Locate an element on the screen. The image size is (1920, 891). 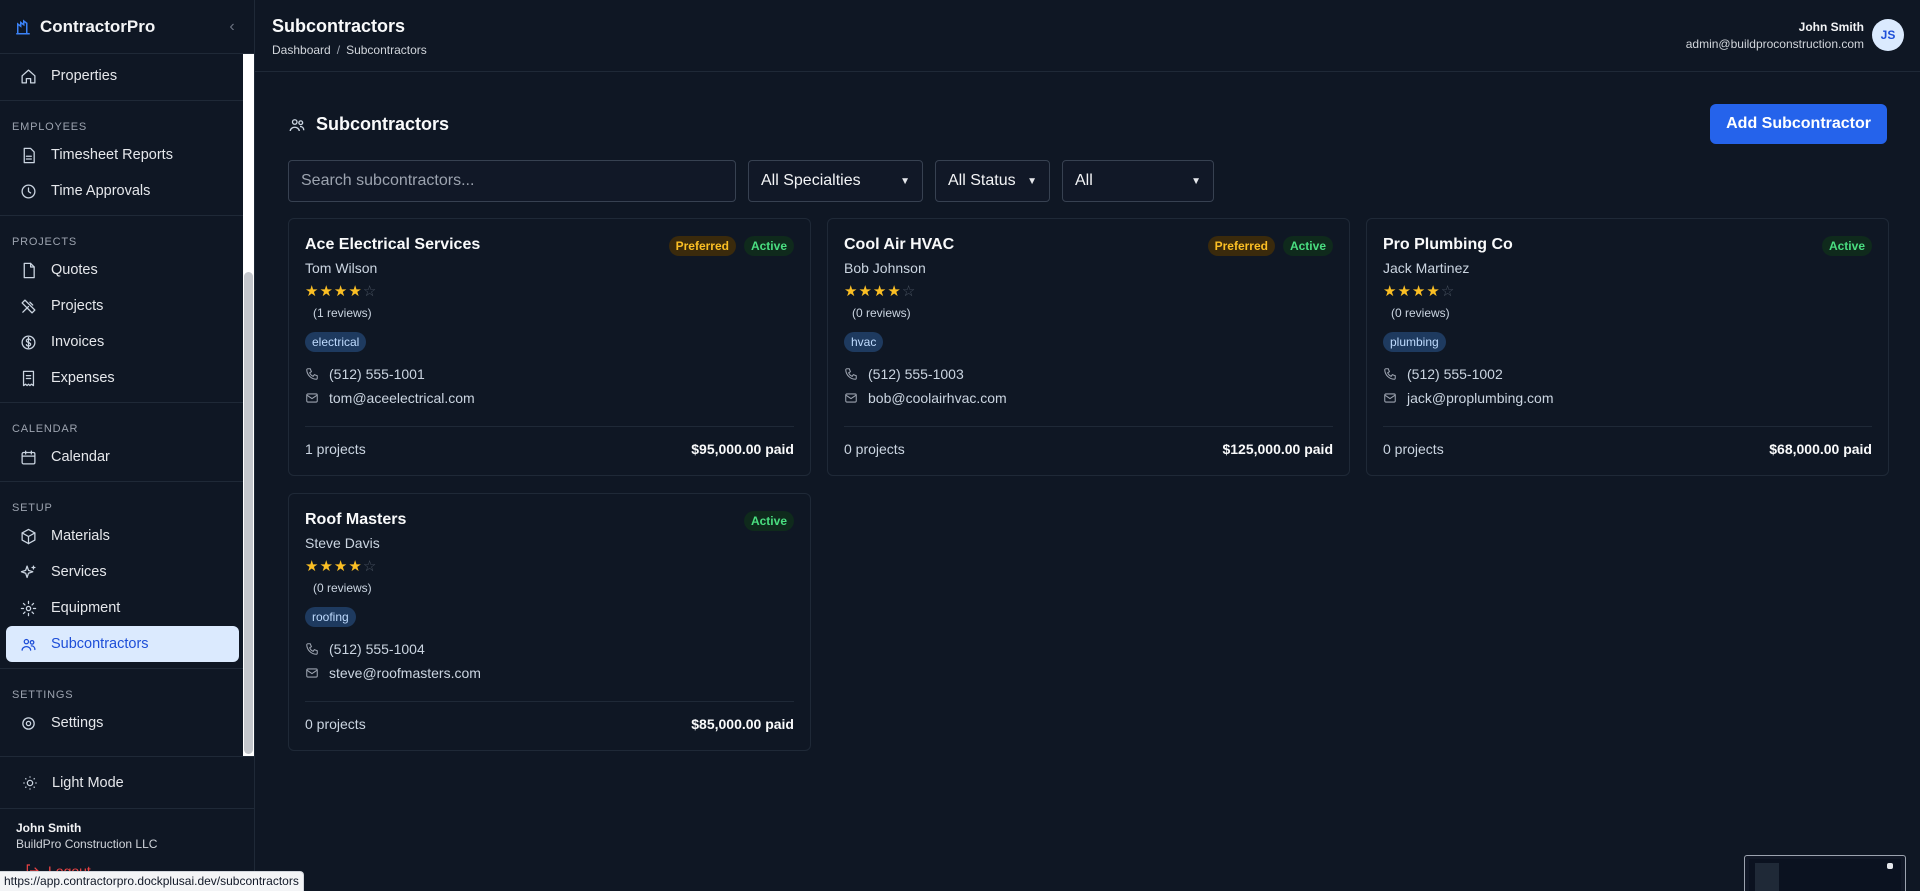
sidebar-item-expenses: Expenses is located at coordinates (122, 378).